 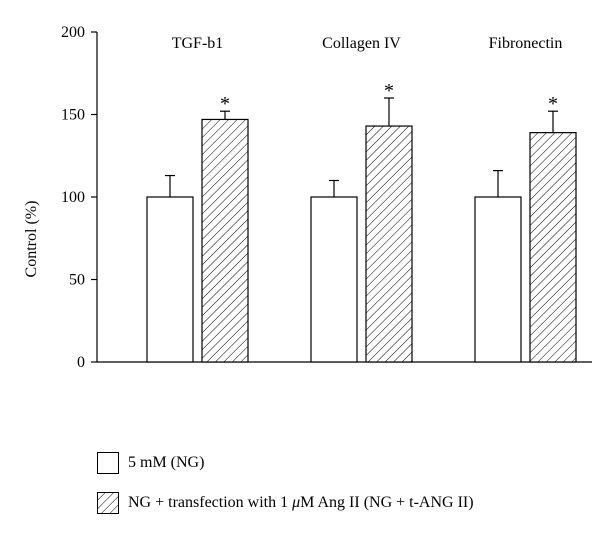 I want to click on y-tick-label: 200, so click(x=73, y=32).